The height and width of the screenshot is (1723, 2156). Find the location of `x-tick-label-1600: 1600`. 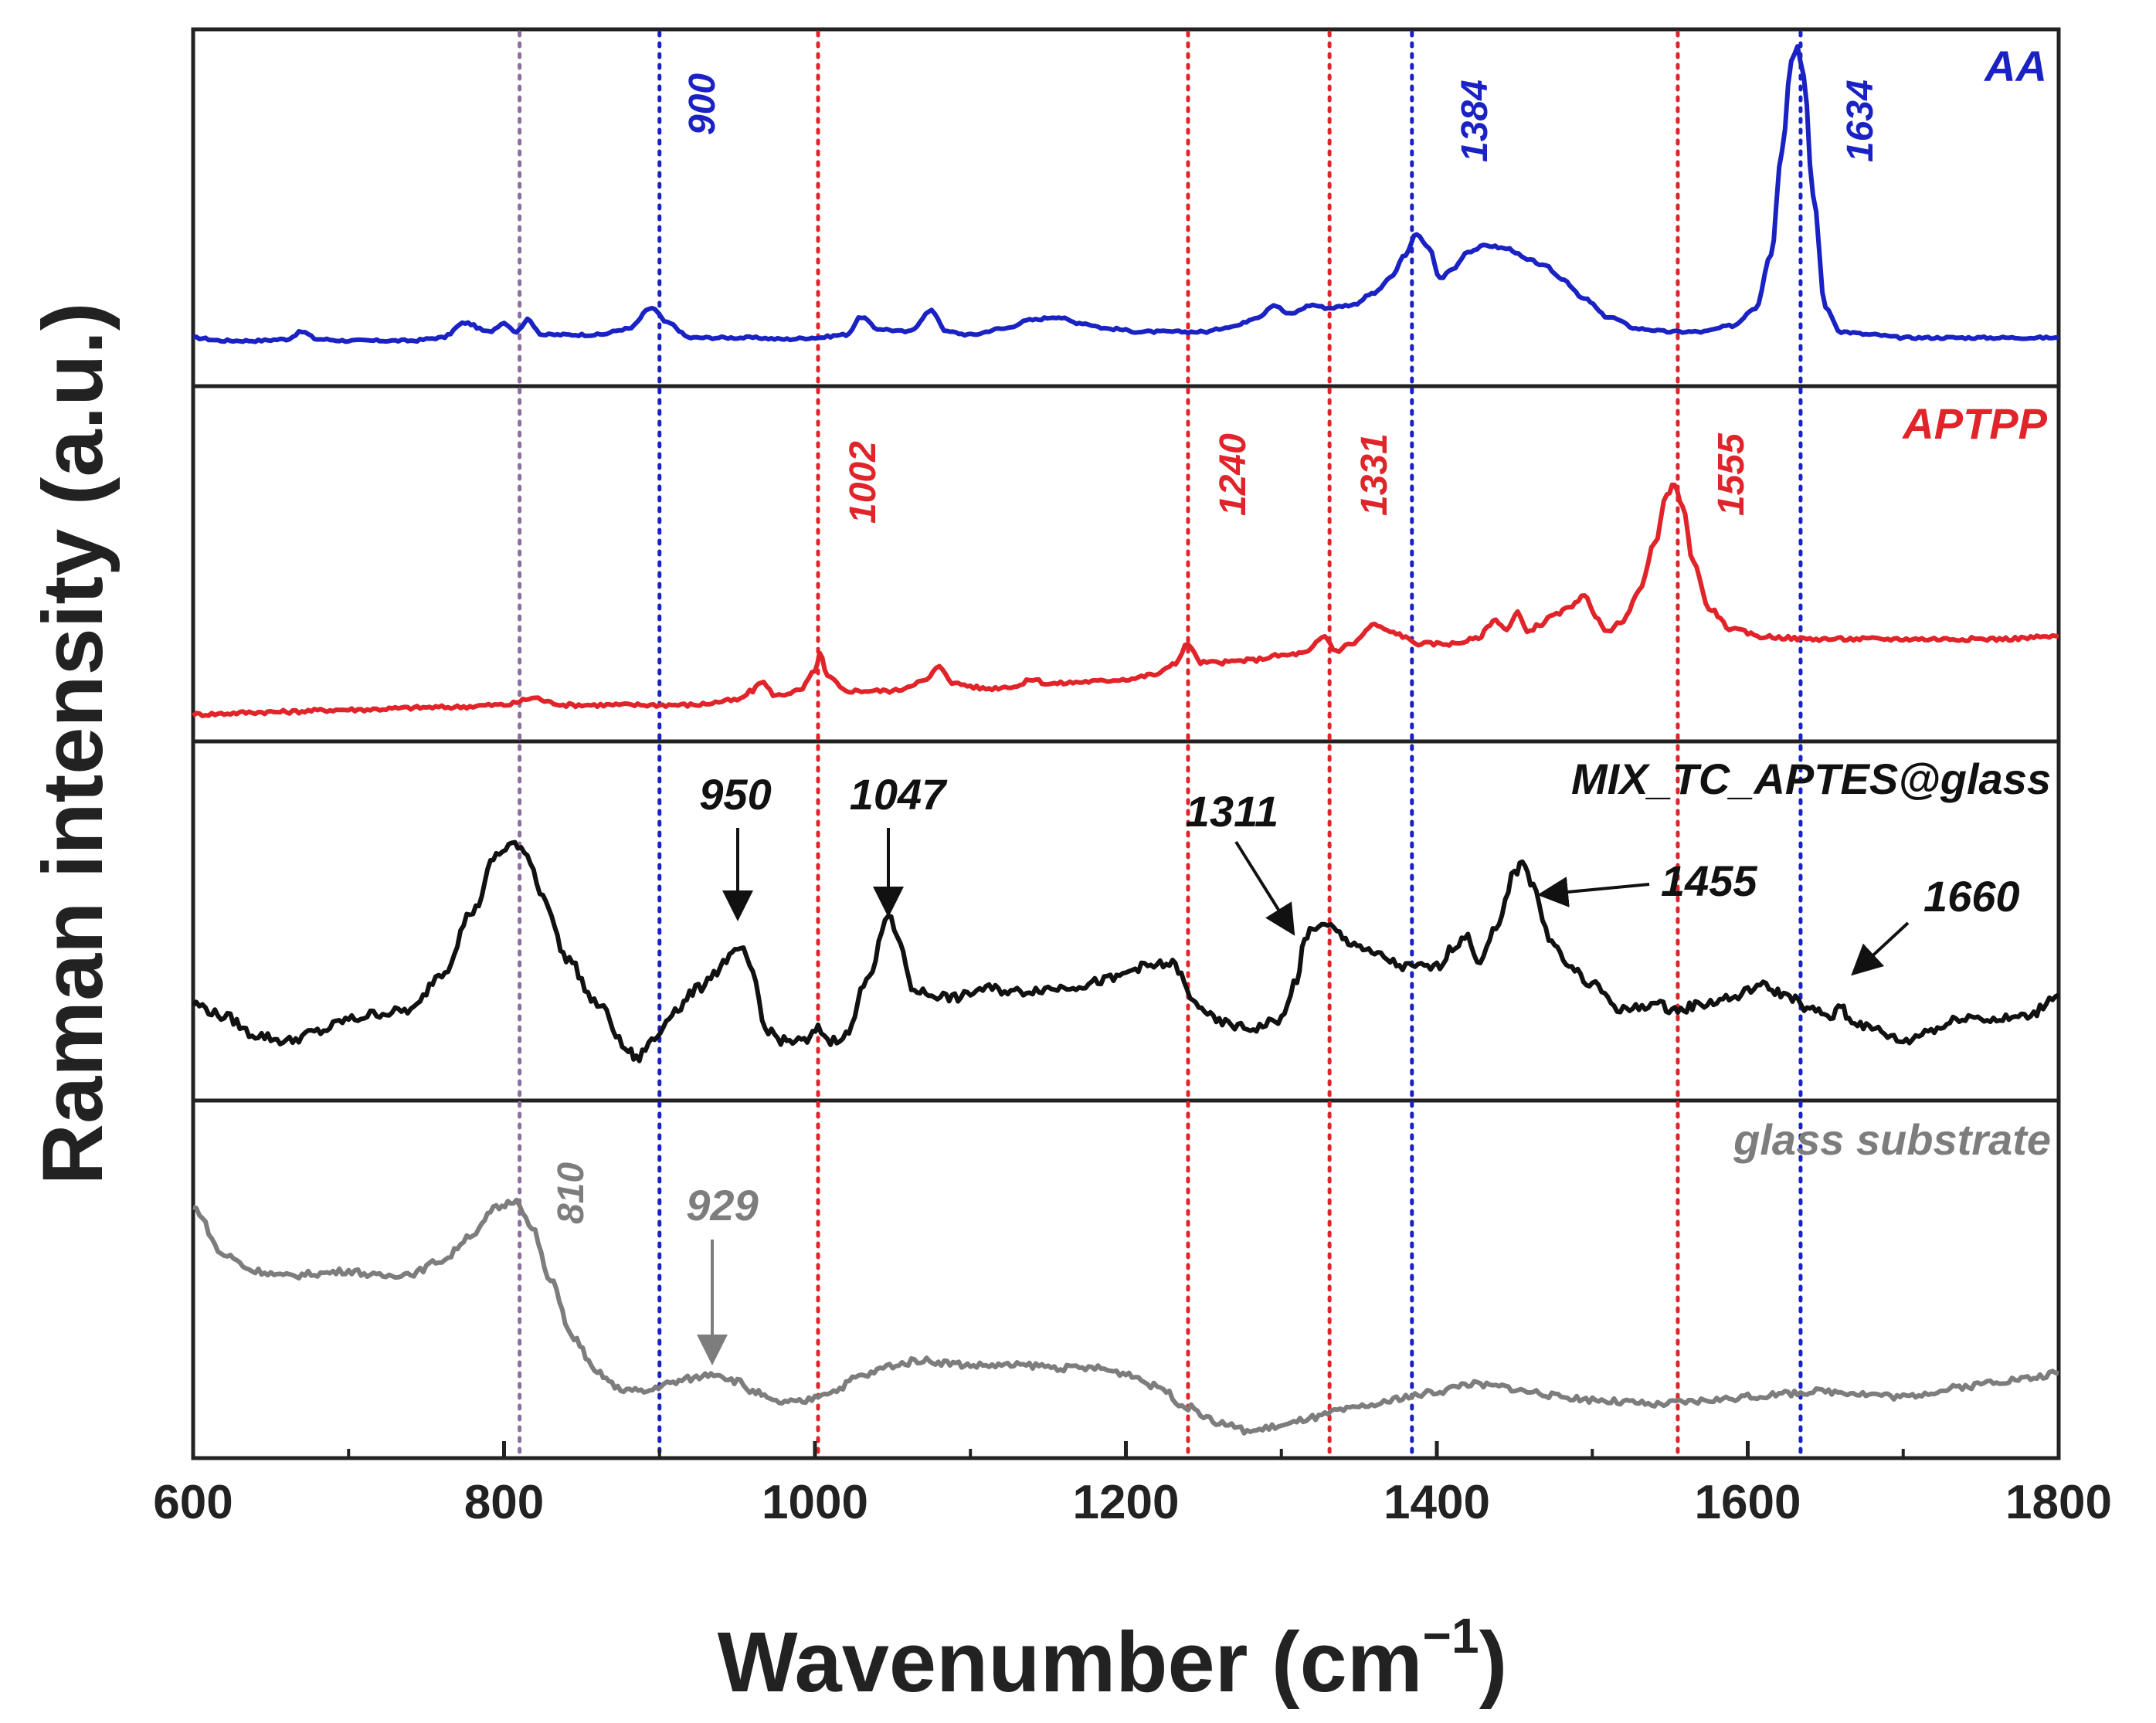

x-tick-label-1600: 1600 is located at coordinates (1748, 1502).